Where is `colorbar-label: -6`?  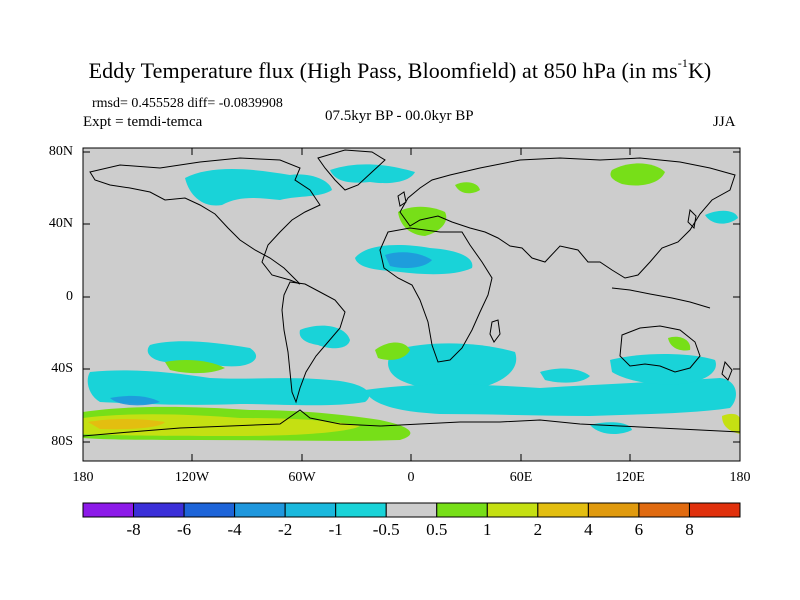
colorbar-label: -6 is located at coordinates (184, 529).